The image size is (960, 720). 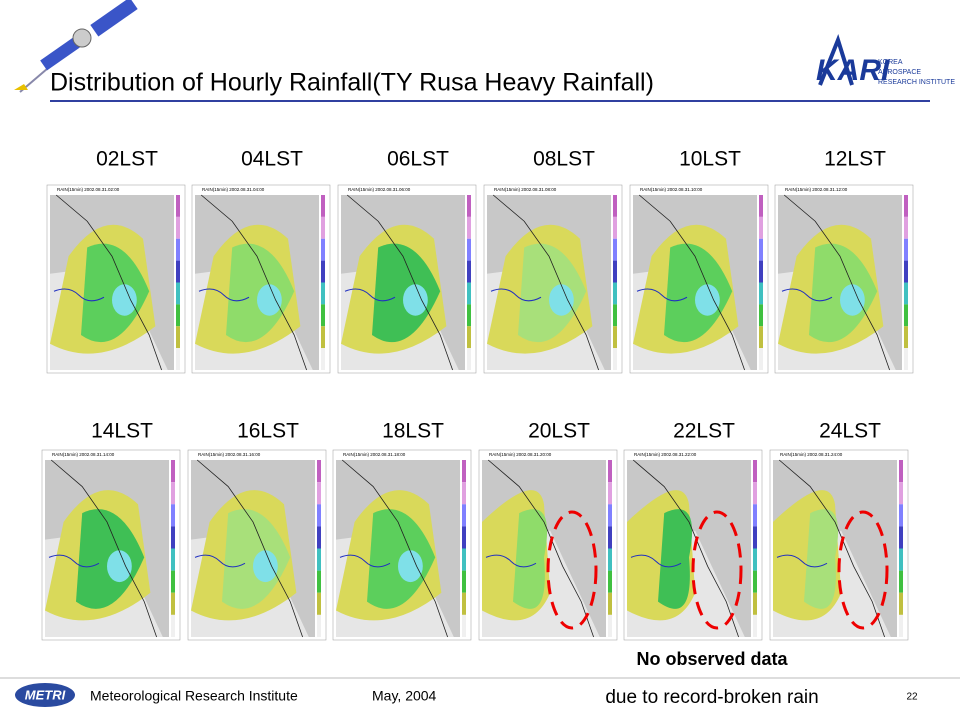 What do you see at coordinates (268, 431) in the screenshot?
I see `time-label: 16LST` at bounding box center [268, 431].